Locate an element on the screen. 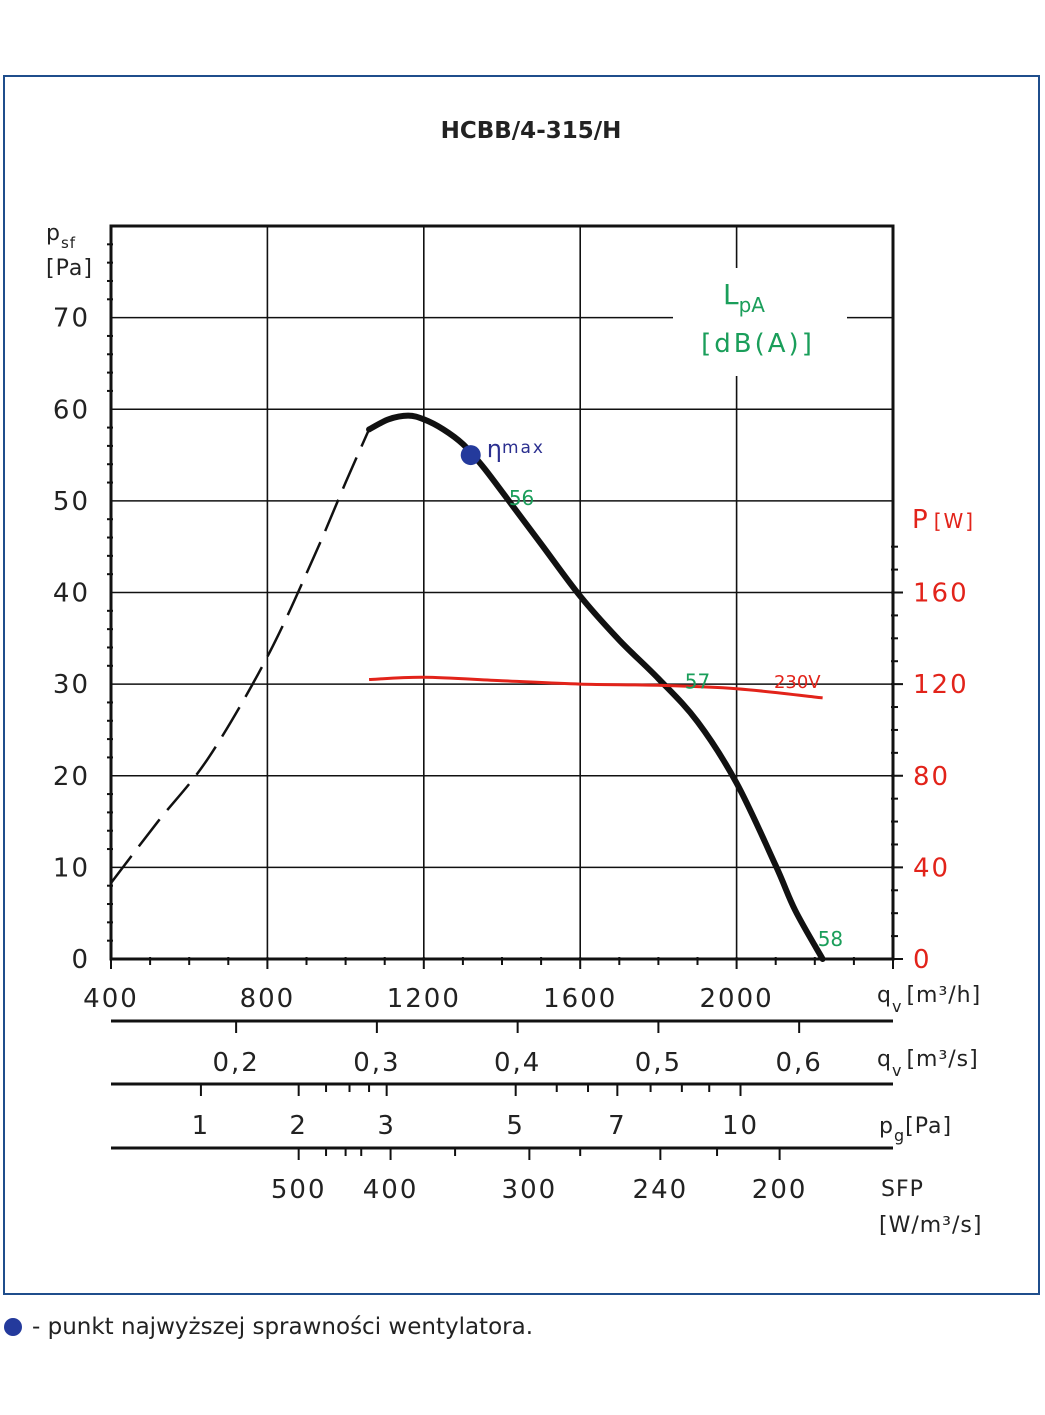 Image resolution: width=1045 pixels, height=1415 pixels. scale-pg-tick-label: 2 is located at coordinates (298, 1126).